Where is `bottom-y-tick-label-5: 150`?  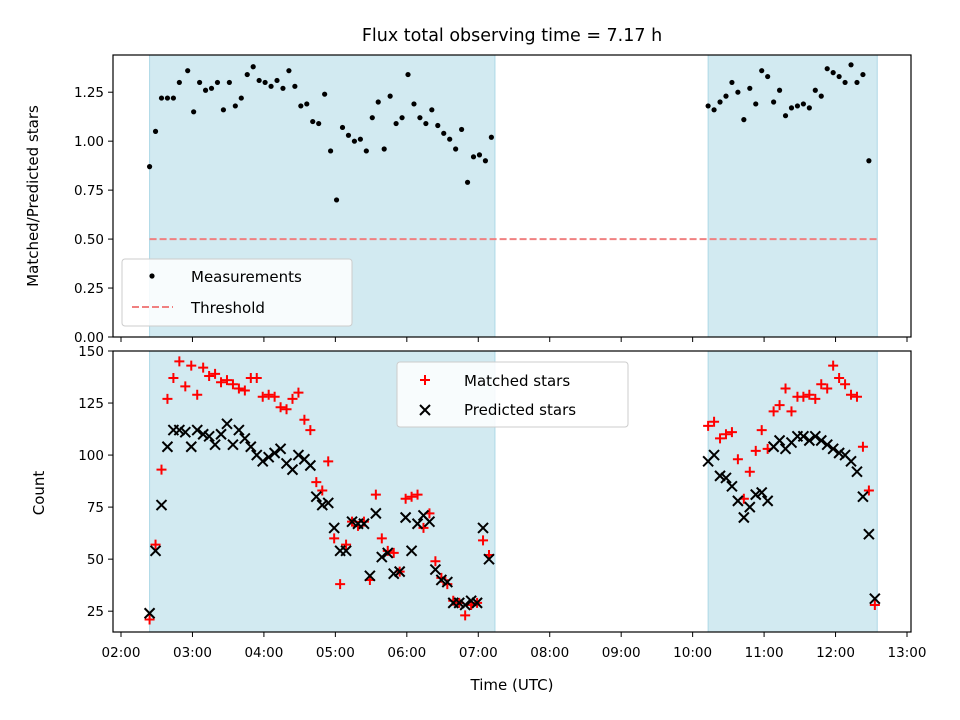 bottom-y-tick-label-5: 150 is located at coordinates (91, 352).